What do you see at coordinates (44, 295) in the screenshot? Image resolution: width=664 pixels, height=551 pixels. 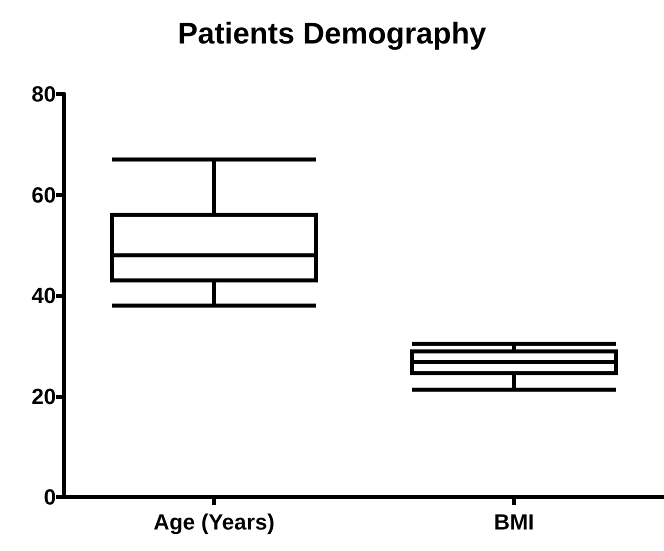 I see `y-tick-label: 40` at bounding box center [44, 295].